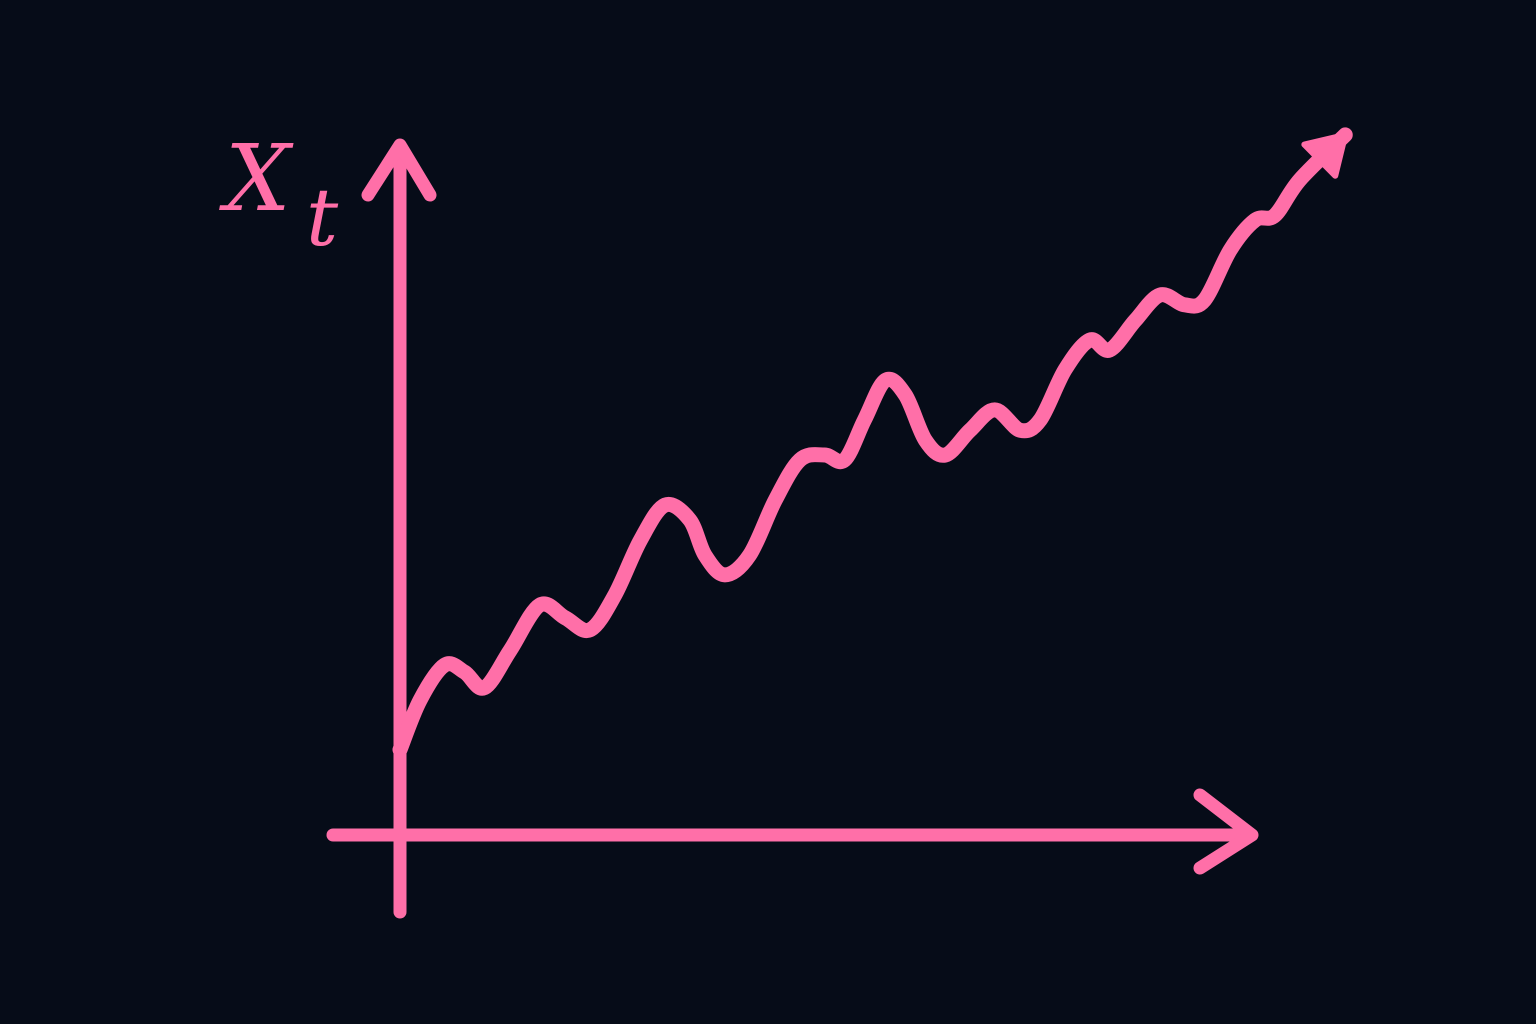 The image size is (1536, 1024). What do you see at coordinates (1325, 155) in the screenshot?
I see `series-arrowhead` at bounding box center [1325, 155].